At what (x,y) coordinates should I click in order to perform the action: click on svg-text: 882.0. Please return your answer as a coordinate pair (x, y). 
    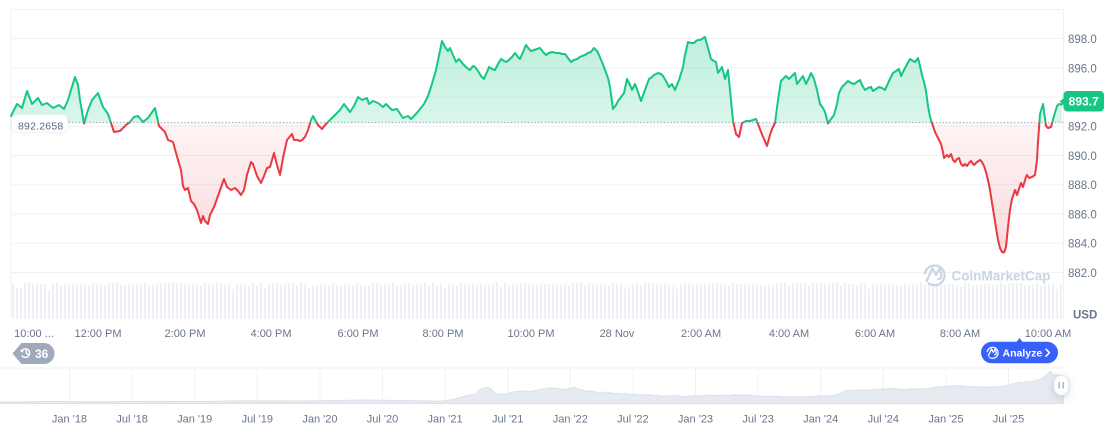
    Looking at the image, I should click on (1082, 274).